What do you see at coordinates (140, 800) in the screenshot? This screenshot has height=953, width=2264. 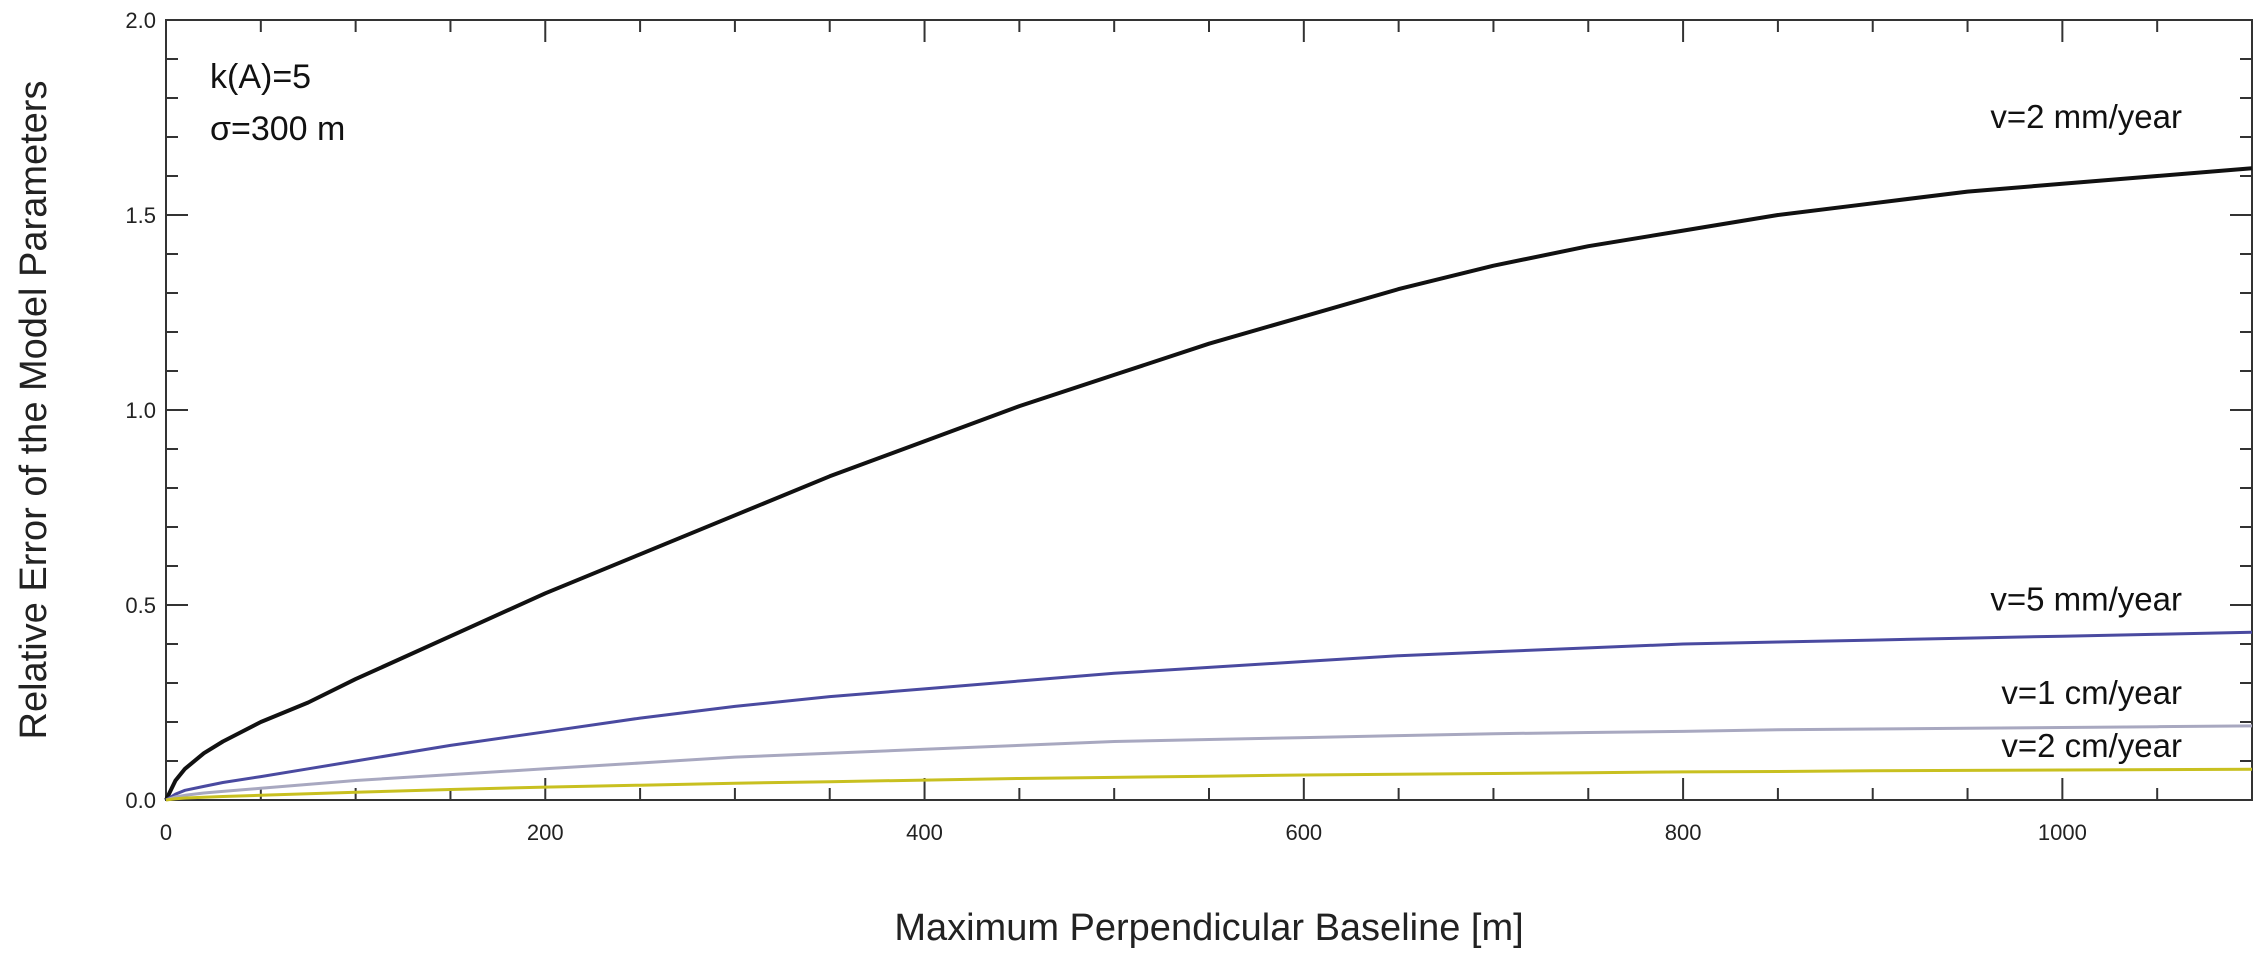 I see `y-tick-label: 0.0` at bounding box center [140, 800].